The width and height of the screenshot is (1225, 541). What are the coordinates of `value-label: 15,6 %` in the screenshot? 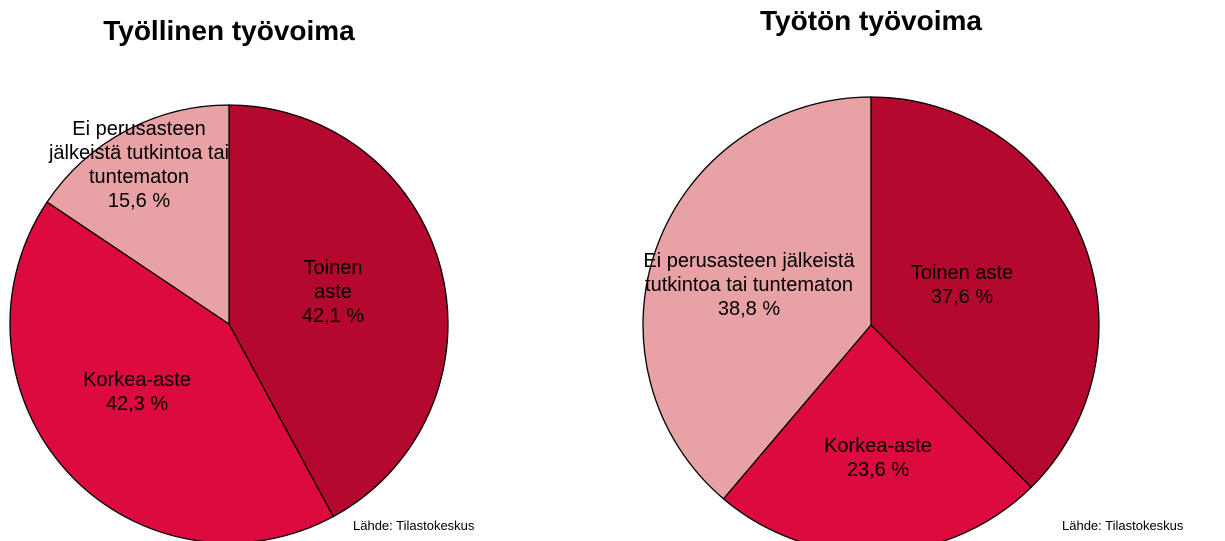 It's located at (139, 201).